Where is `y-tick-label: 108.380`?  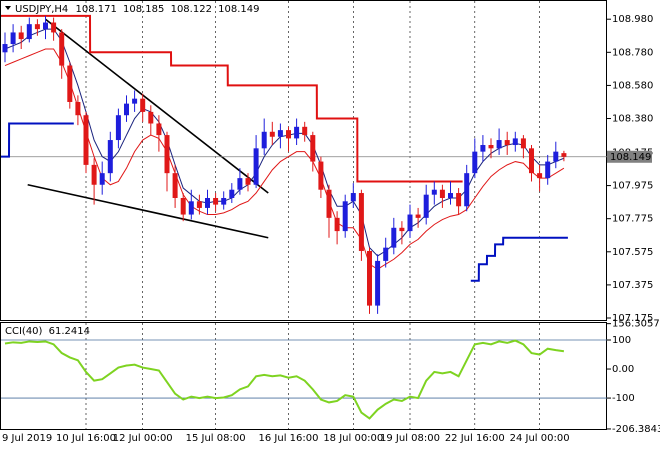 y-tick-label: 108.380 is located at coordinates (632, 119).